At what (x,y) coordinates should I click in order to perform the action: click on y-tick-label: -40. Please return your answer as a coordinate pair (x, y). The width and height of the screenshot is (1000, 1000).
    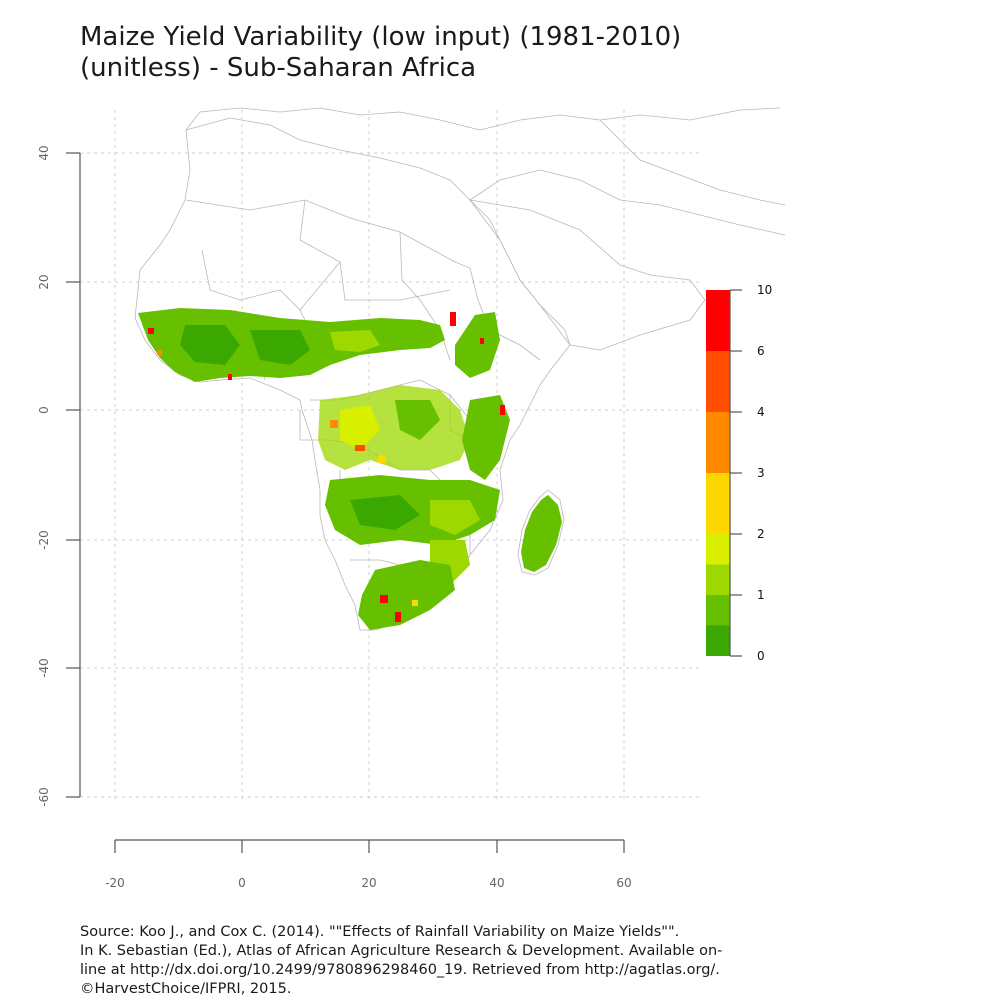
    Looking at the image, I should click on (44, 668).